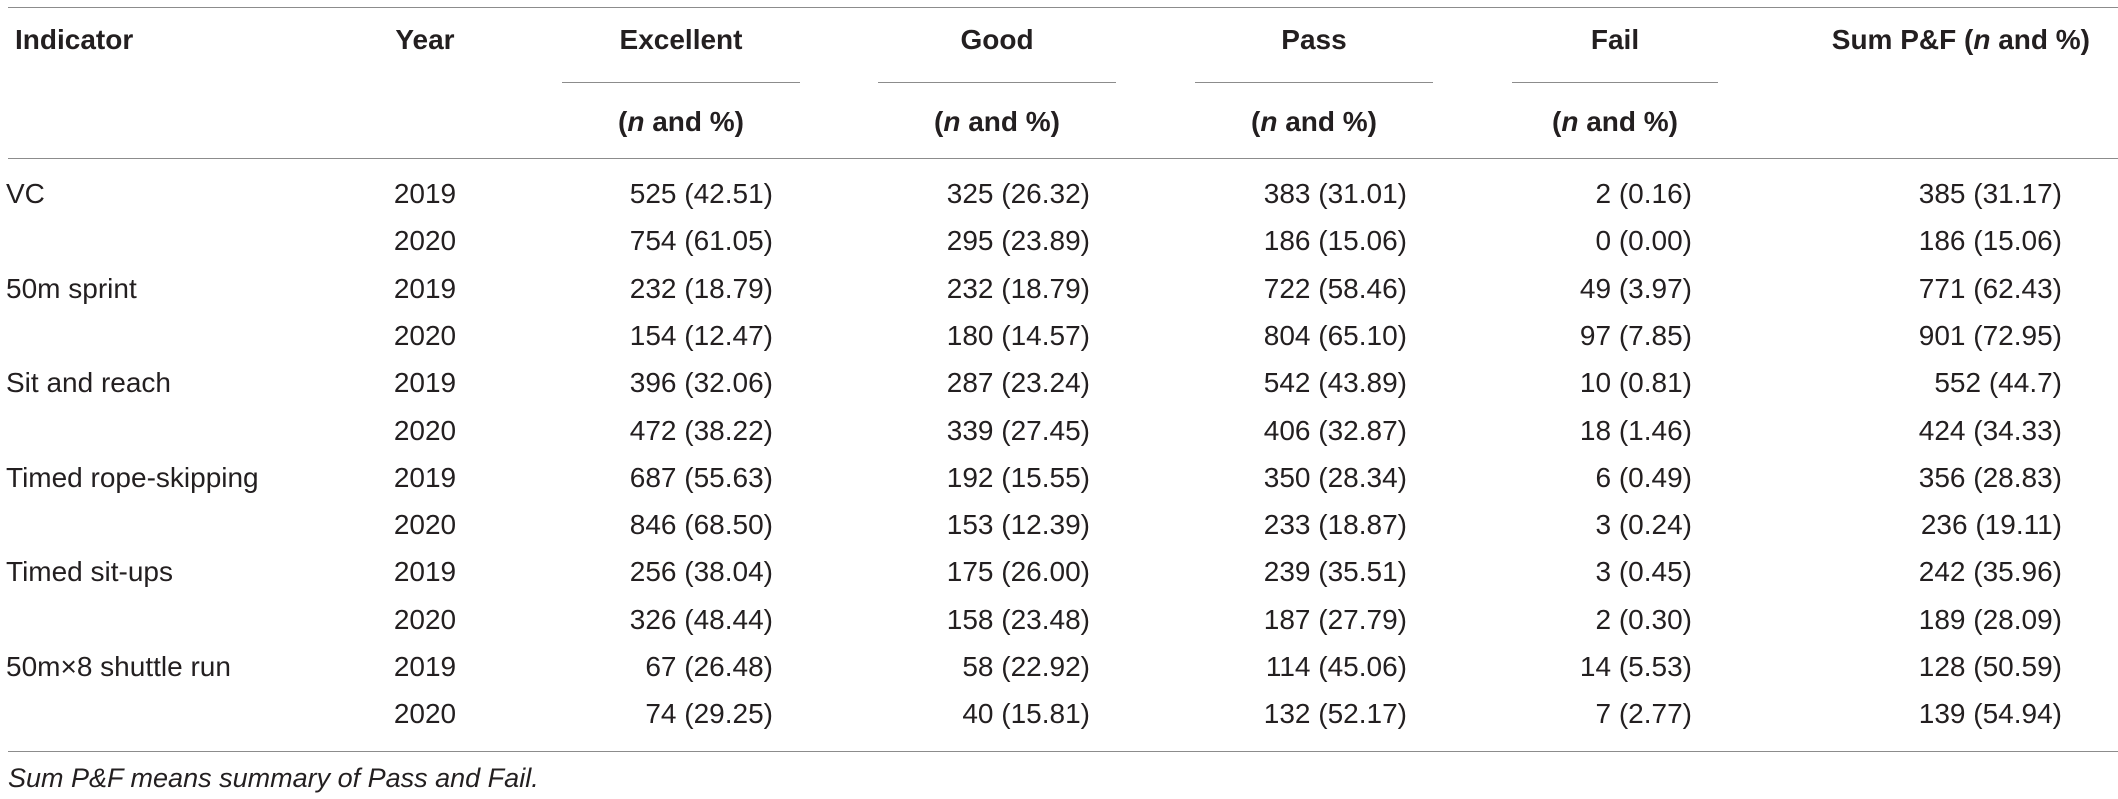  Describe the element at coordinates (1018, 193) in the screenshot. I see `cell-good: 325 (26.32)` at that location.